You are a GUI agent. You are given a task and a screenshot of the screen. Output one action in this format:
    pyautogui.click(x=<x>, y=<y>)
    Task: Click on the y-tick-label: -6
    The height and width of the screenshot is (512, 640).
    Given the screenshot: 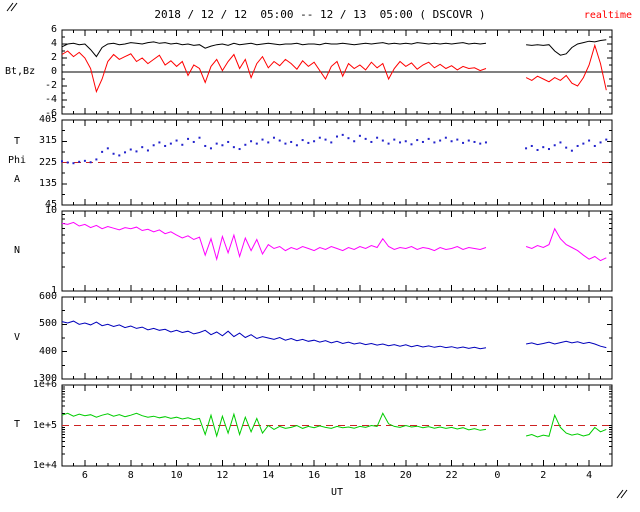 What is the action you would take?
    pyautogui.click(x=50, y=113)
    